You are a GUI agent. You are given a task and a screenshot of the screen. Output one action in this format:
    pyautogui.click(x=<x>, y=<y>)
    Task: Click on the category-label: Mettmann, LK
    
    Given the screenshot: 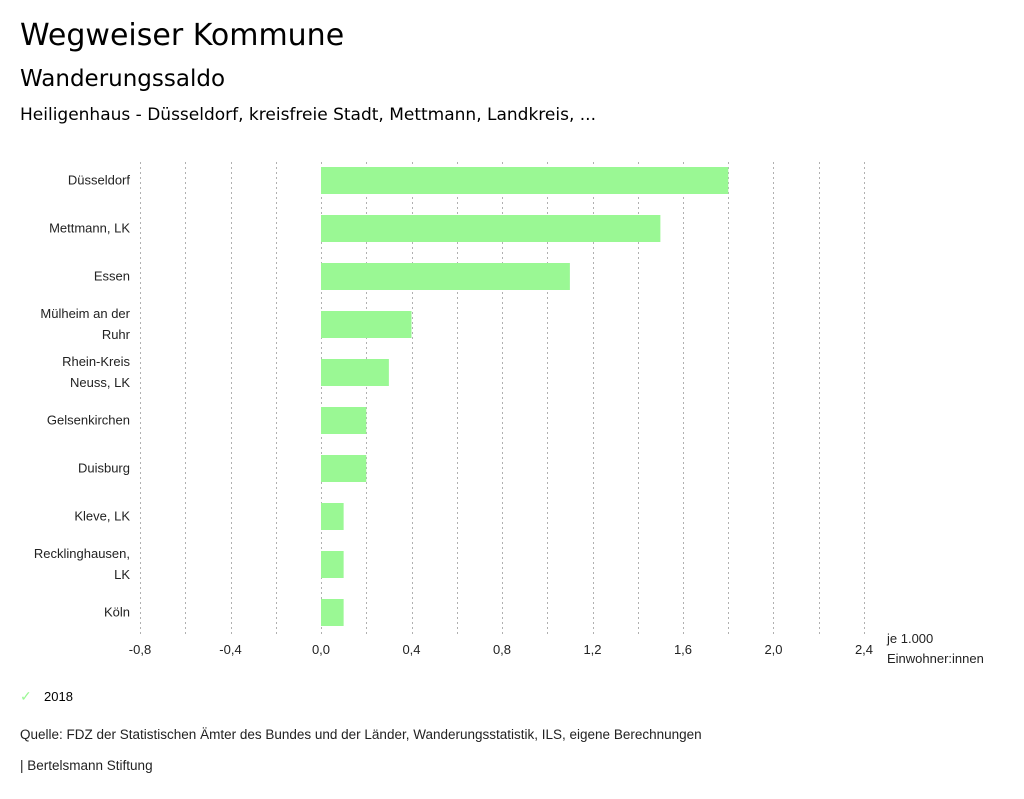 What is the action you would take?
    pyautogui.click(x=89, y=228)
    